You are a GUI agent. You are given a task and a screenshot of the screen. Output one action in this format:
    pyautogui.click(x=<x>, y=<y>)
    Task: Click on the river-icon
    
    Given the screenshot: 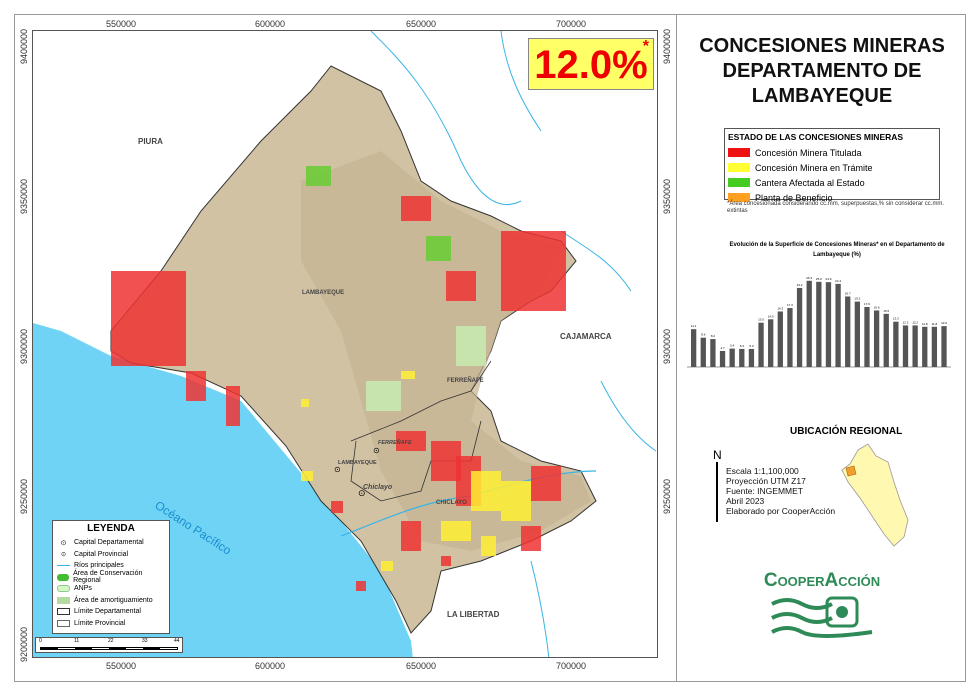 What is the action you would take?
    pyautogui.click(x=63, y=566)
    